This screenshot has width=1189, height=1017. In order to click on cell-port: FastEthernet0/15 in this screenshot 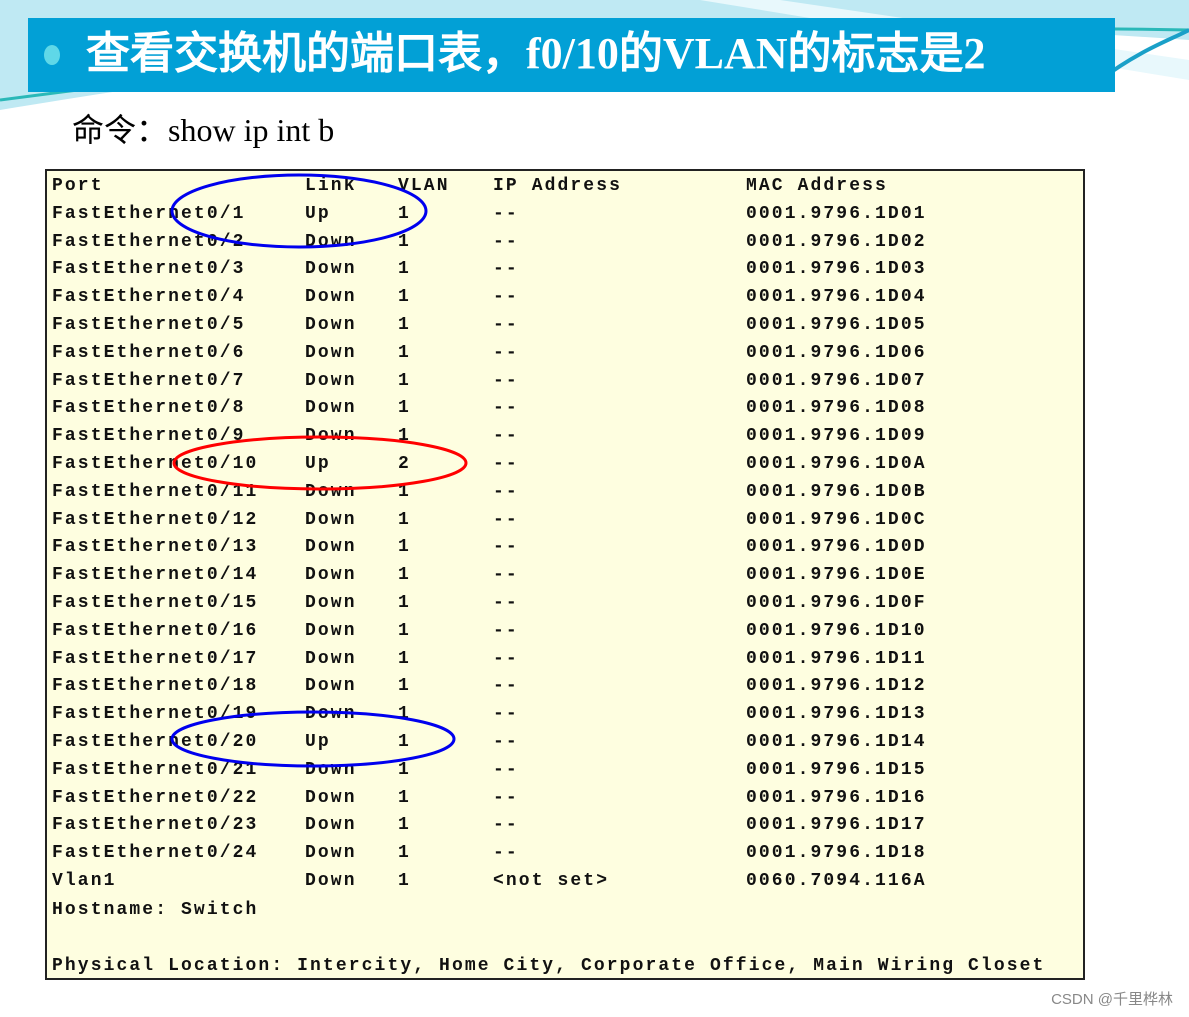, I will do `click(155, 603)`.